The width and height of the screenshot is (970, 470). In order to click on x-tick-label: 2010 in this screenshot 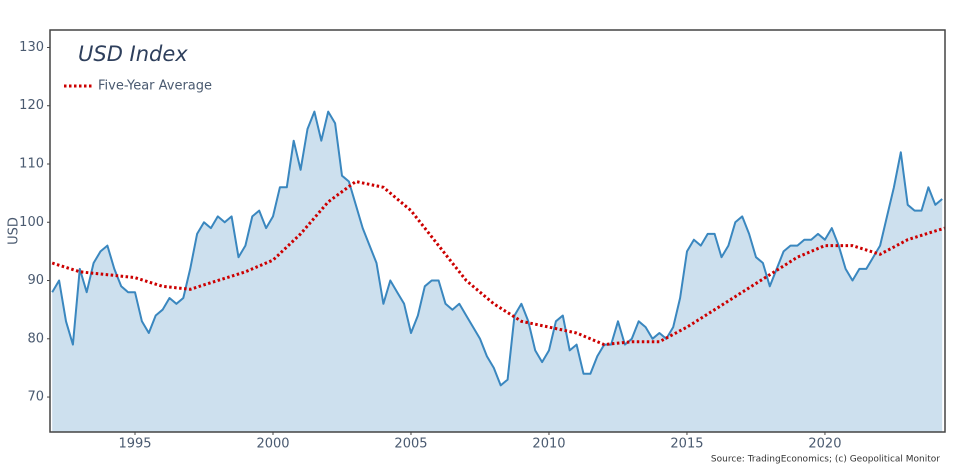, I will do `click(548, 444)`.